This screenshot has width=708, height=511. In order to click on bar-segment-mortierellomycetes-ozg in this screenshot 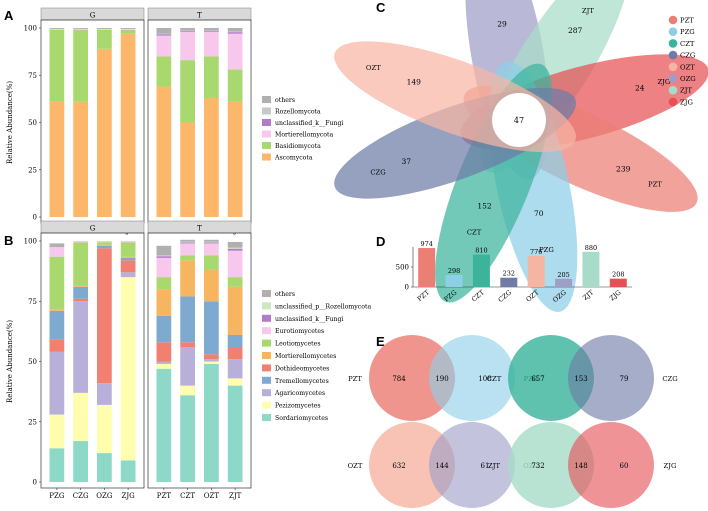, I will do `click(104, 245)`.